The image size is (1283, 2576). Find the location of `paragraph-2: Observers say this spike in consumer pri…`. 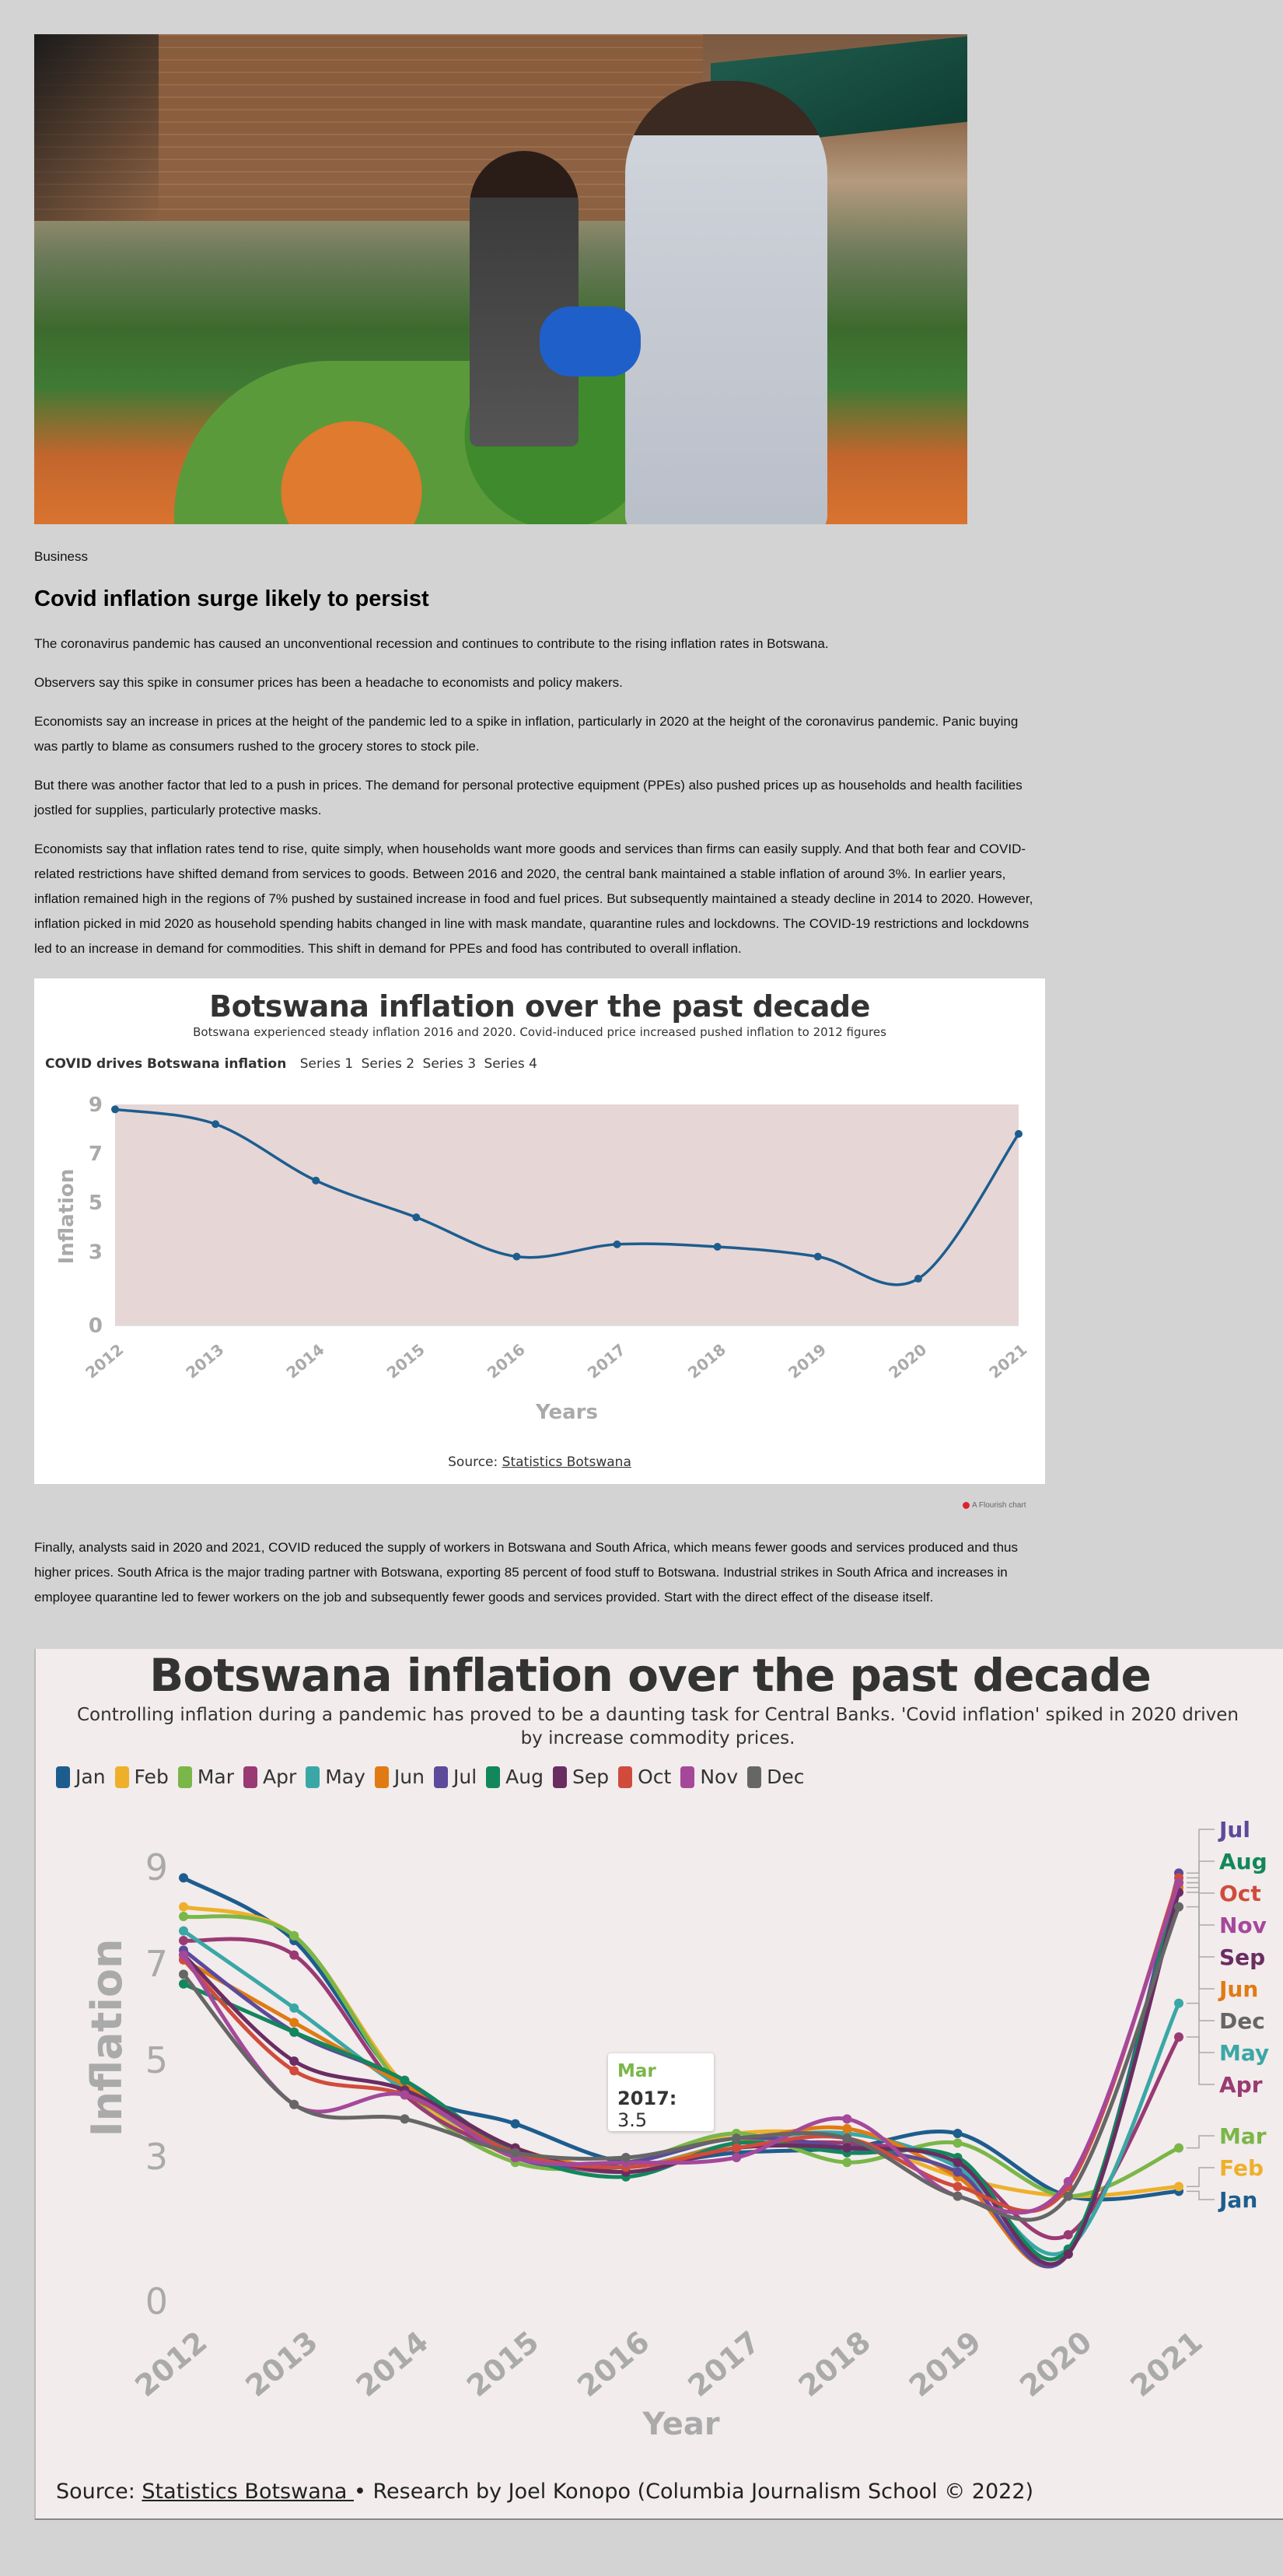

paragraph-2: Observers say this spike in consumer pri… is located at coordinates (328, 683).